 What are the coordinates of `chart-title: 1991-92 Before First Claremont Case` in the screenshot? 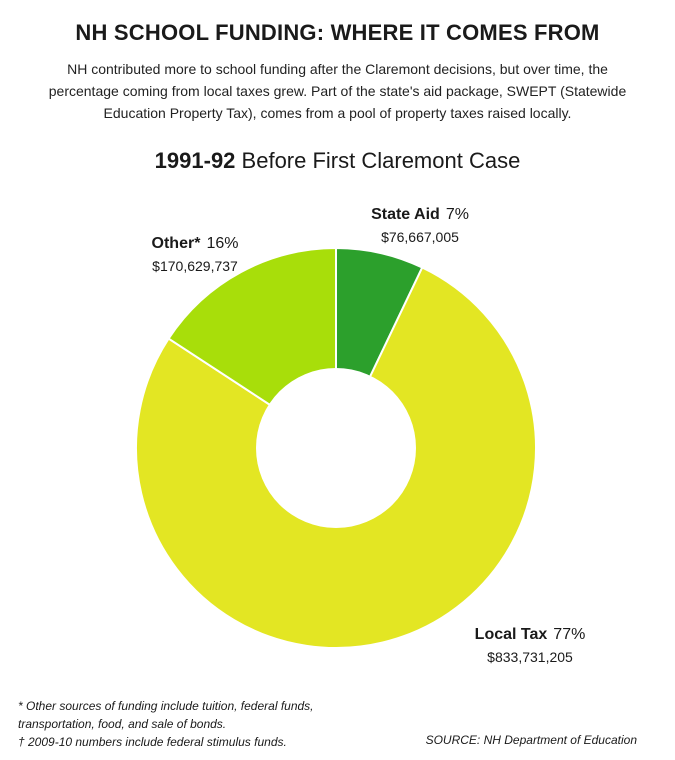 It's located at (337, 161).